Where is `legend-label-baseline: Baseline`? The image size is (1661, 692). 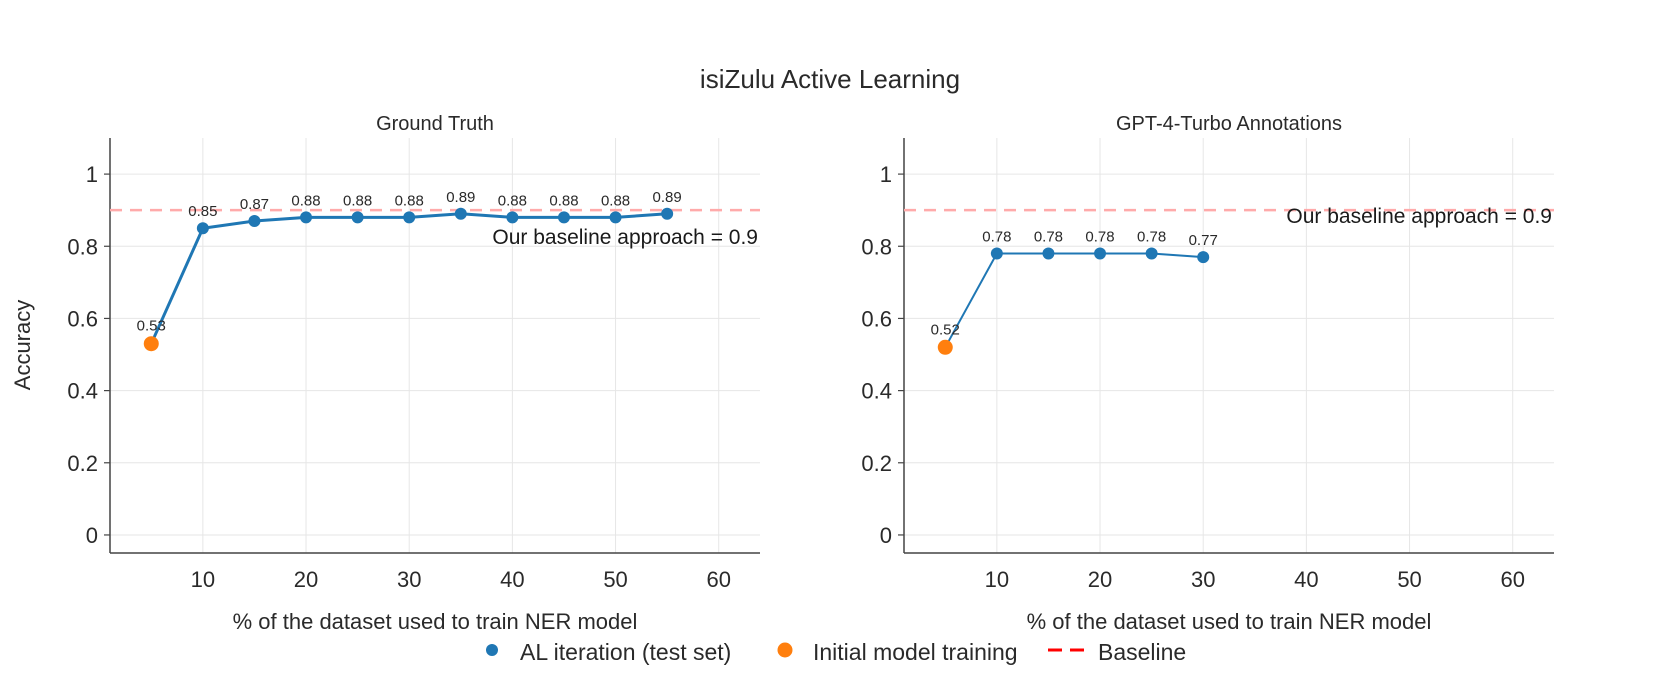
legend-label-baseline: Baseline is located at coordinates (1142, 652).